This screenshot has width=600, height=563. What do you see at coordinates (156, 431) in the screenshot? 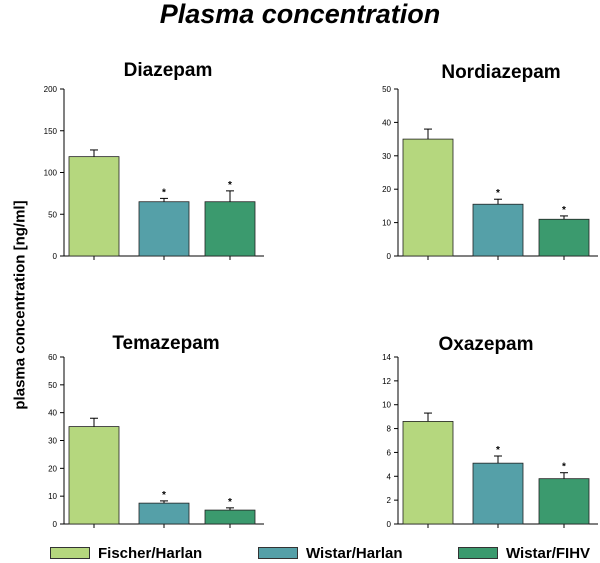
I see `panel-temazepam: Temazepam 0 10 20 30 40 50 60 * *` at bounding box center [156, 431].